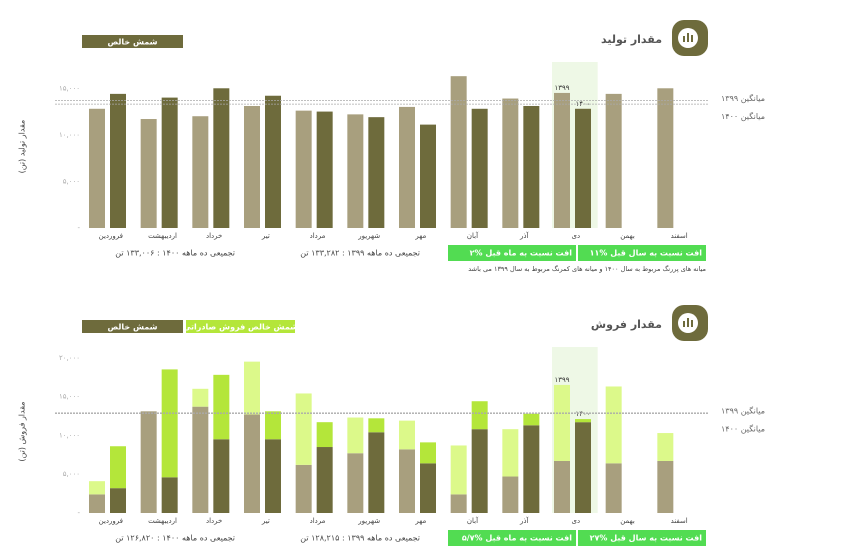 This screenshot has height=560, width=846. What do you see at coordinates (524, 235) in the screenshot?
I see `x-tick-label: آذر` at bounding box center [524, 235].